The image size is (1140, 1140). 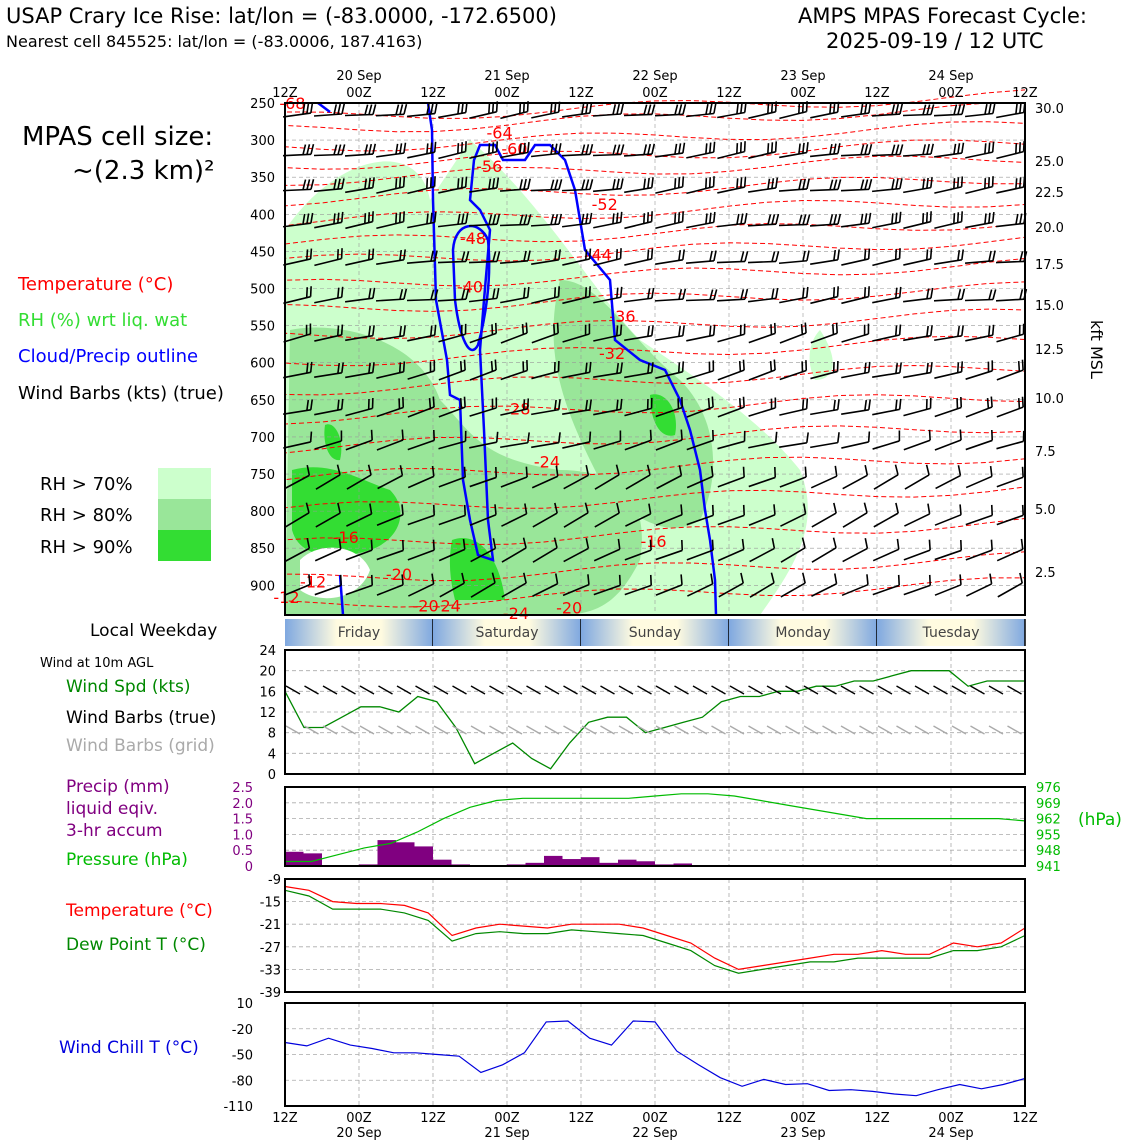 I want to click on bottom-date-tick-4: 24 Sep, so click(x=950, y=1133).